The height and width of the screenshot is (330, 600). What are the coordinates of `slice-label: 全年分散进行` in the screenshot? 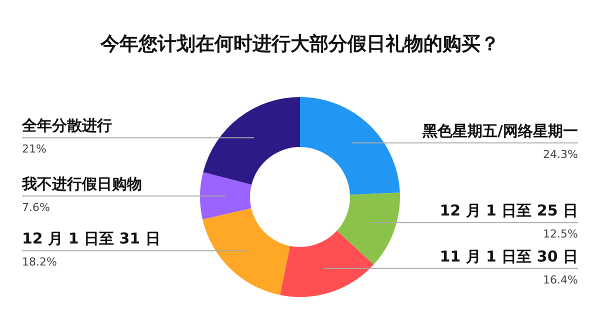 It's located at (66, 125).